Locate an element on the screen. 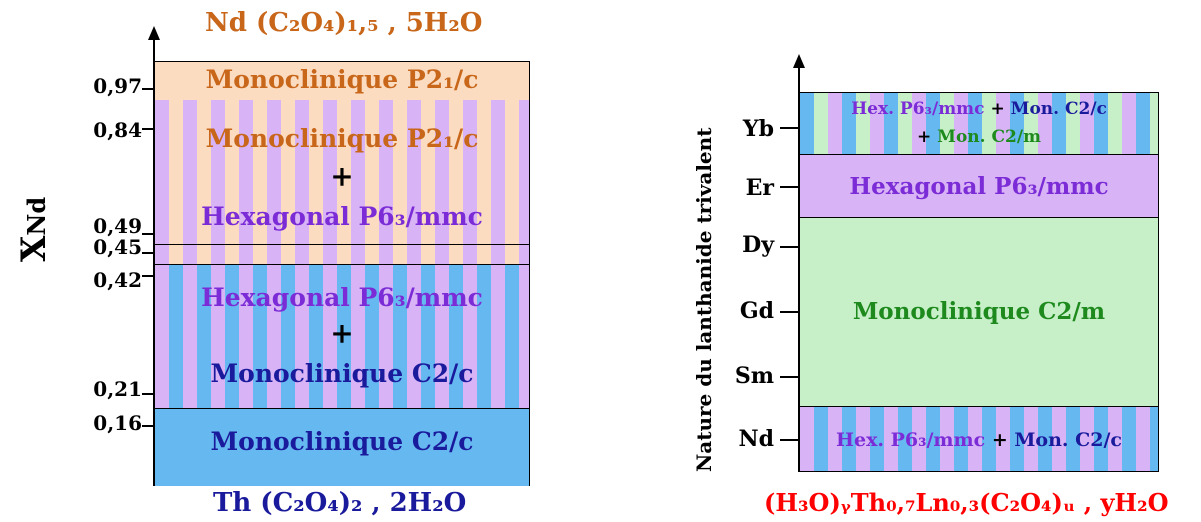  left-zone2-line1: Monoclinique P2₁/c is located at coordinates (342, 138).